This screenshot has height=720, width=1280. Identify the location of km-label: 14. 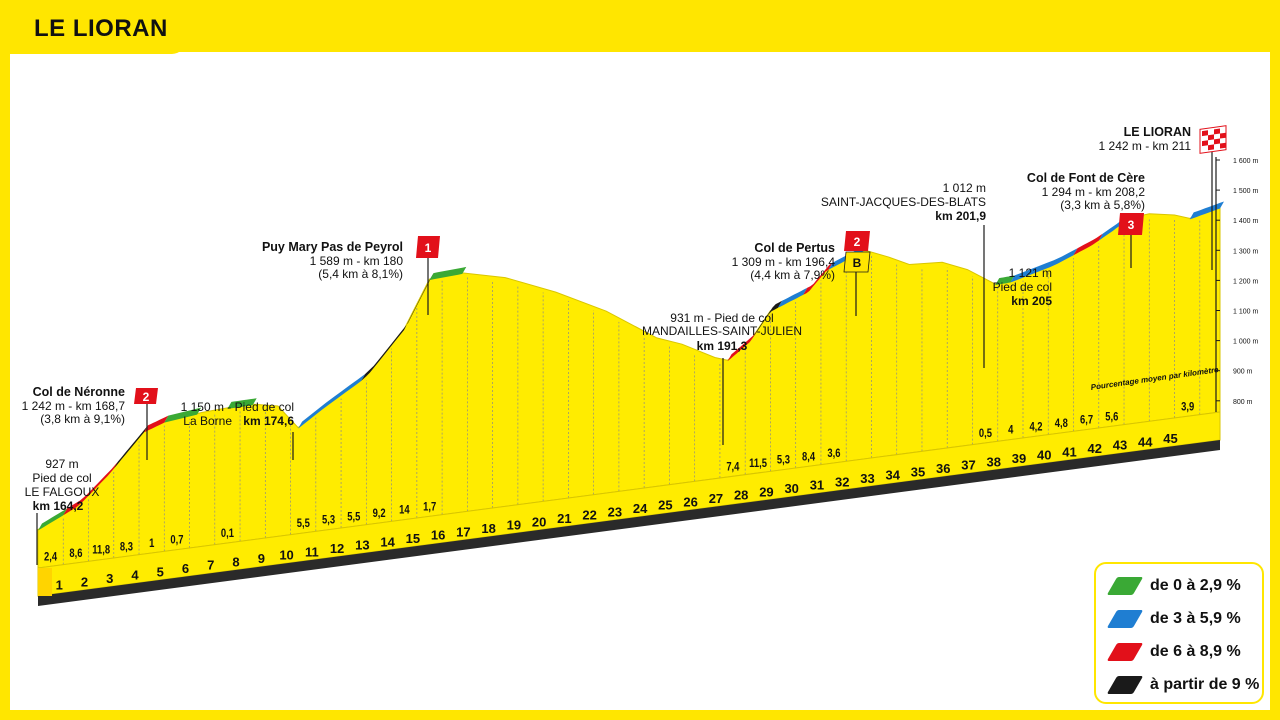
(387, 541).